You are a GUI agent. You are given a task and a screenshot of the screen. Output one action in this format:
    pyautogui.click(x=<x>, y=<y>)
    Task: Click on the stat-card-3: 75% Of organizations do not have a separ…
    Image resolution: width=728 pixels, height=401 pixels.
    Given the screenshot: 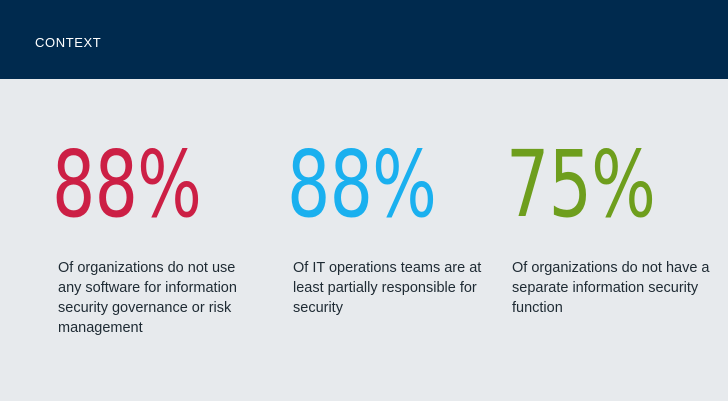 What is the action you would take?
    pyautogui.click(x=611, y=224)
    